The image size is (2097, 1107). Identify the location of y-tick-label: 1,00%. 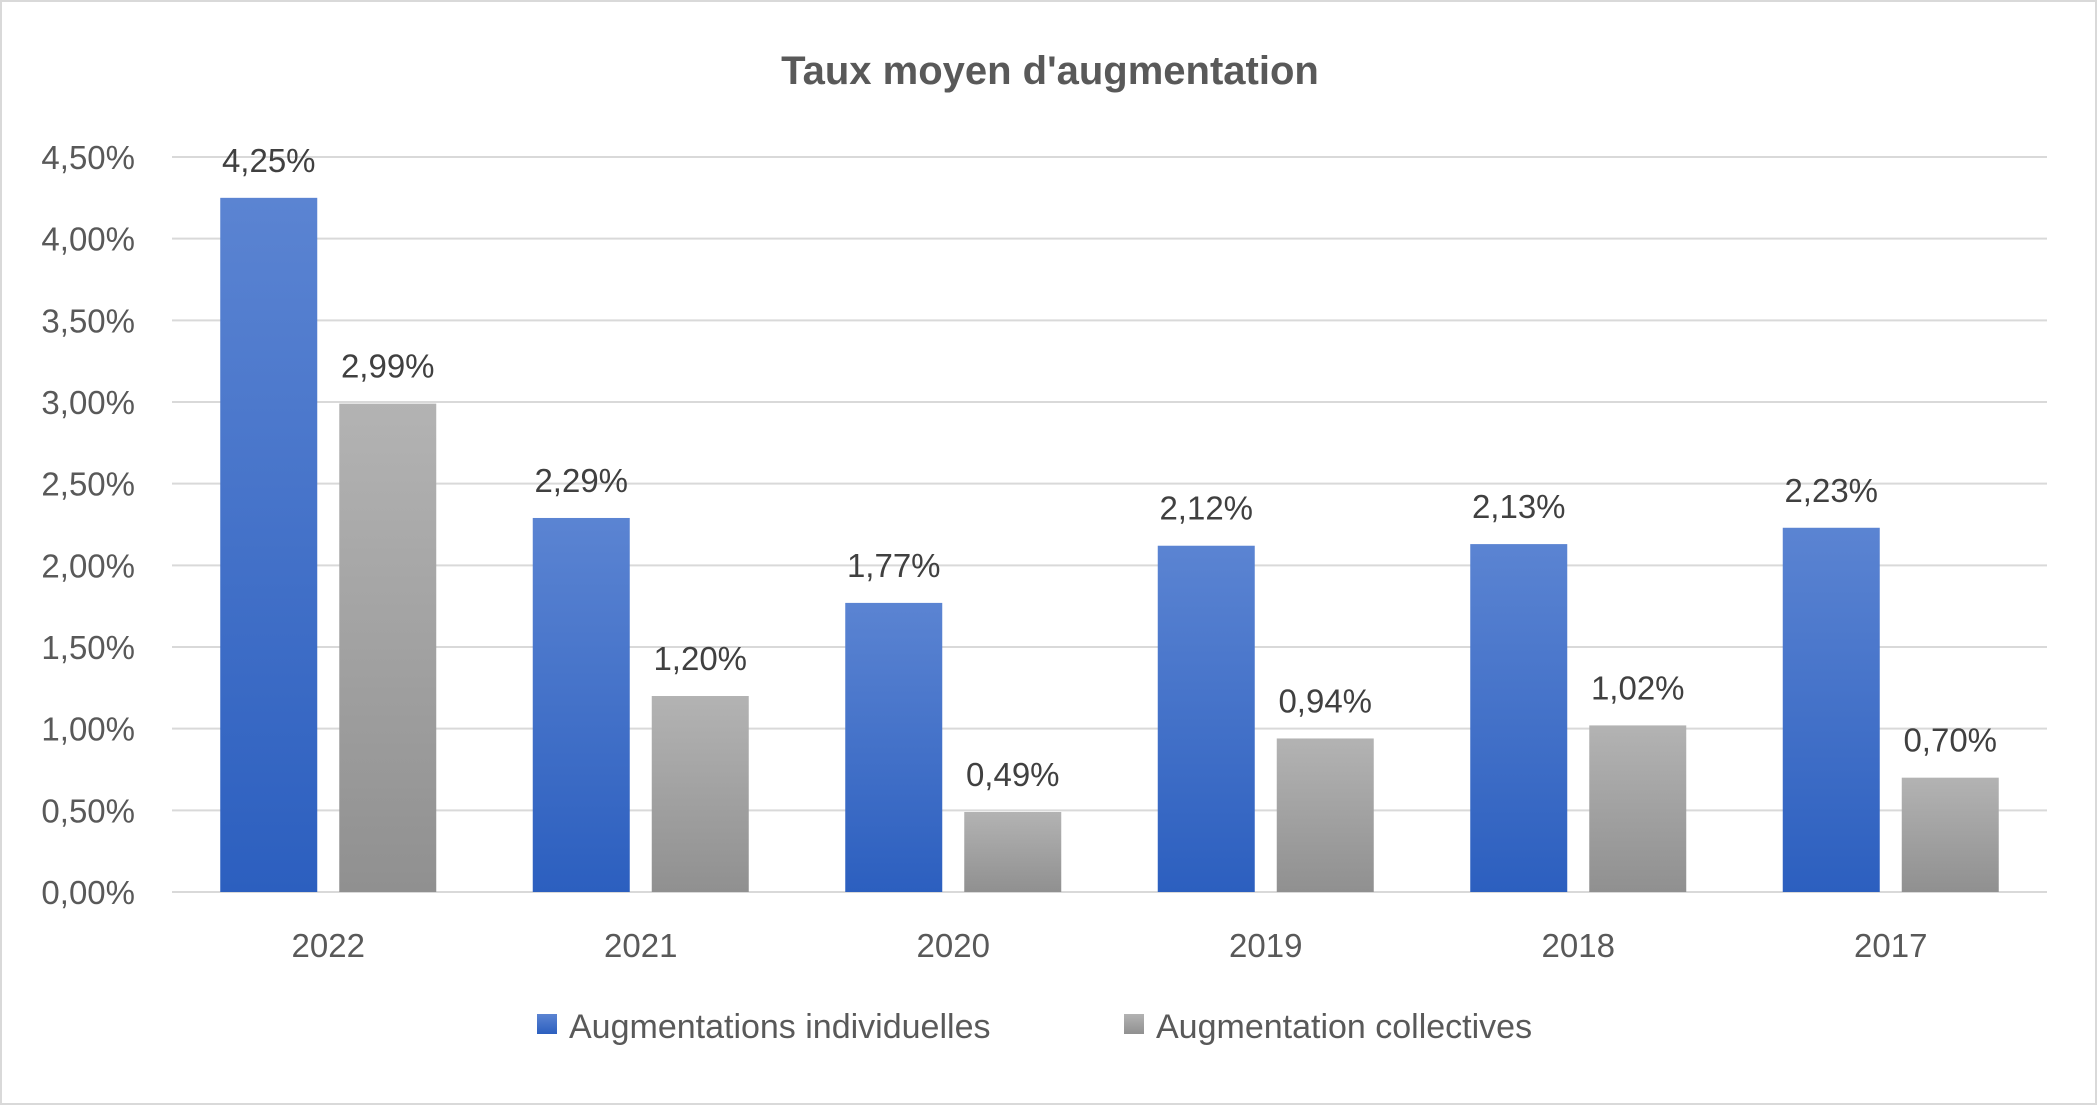
(88, 729).